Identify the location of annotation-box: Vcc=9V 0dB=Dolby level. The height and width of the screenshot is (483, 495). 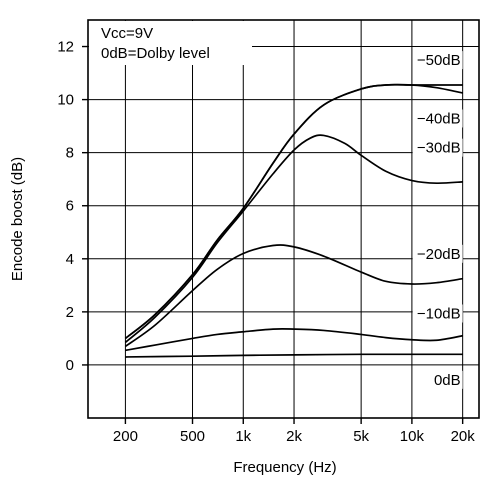
(170, 43).